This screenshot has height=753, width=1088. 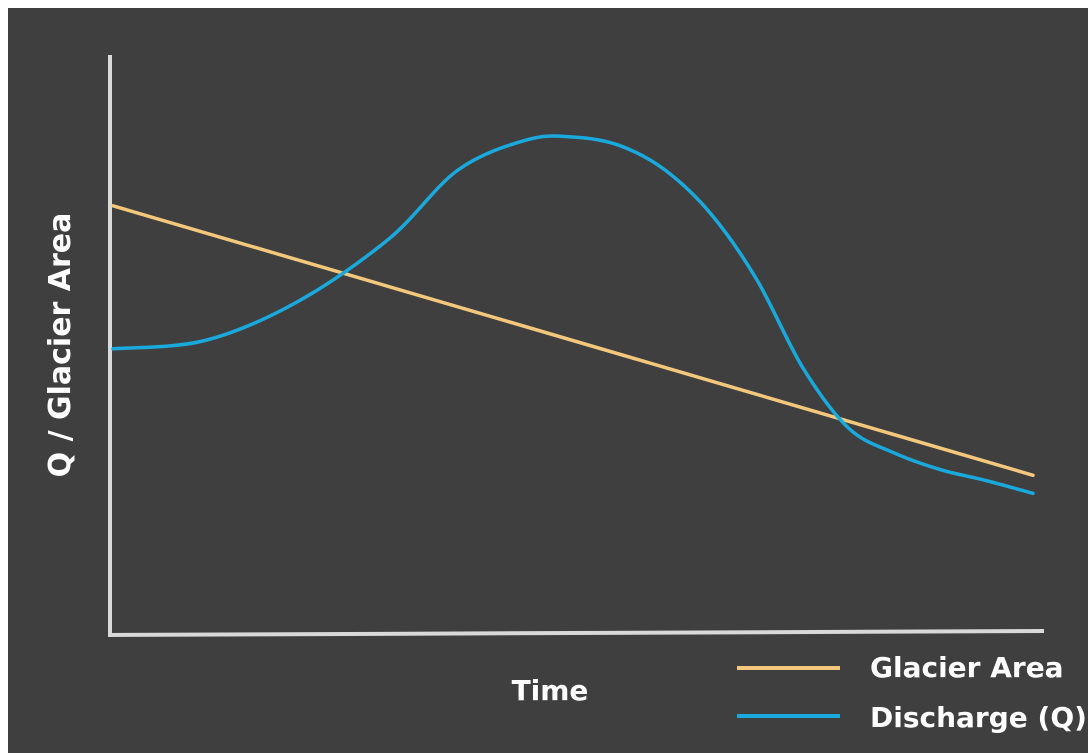 What do you see at coordinates (912, 692) in the screenshot?
I see `legend: Glacier Area Discharge (Q)` at bounding box center [912, 692].